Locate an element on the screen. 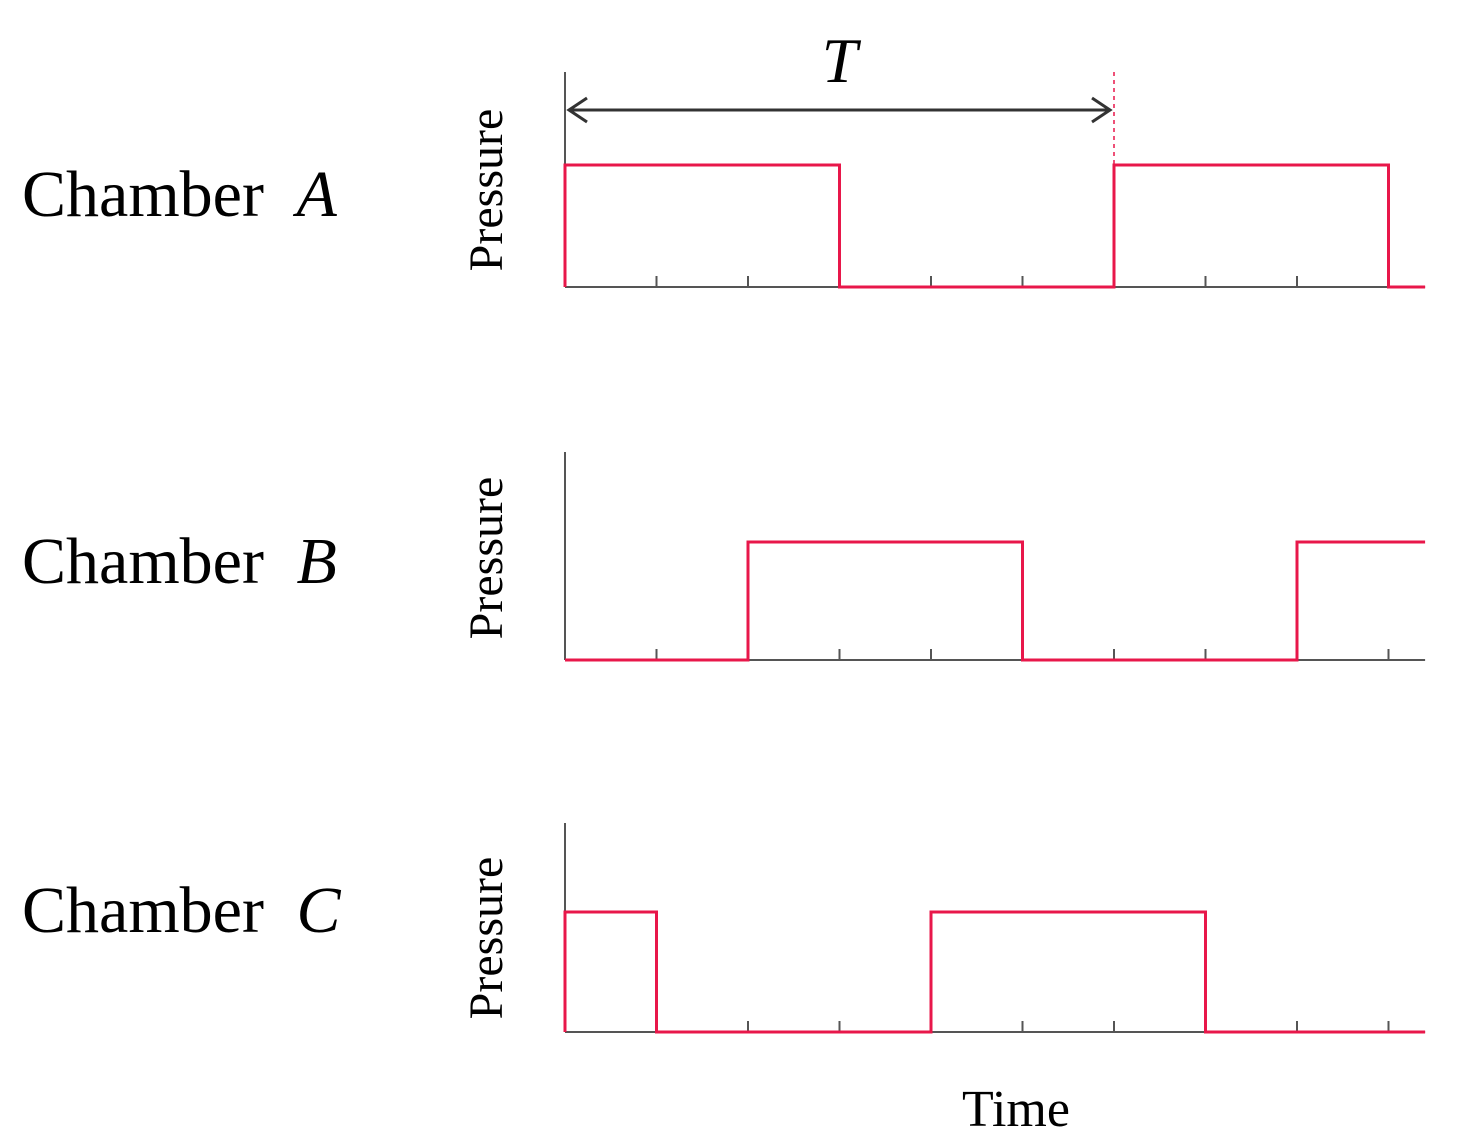 This screenshot has width=1466, height=1145. chamber-label: Chamber C is located at coordinates (181, 910).